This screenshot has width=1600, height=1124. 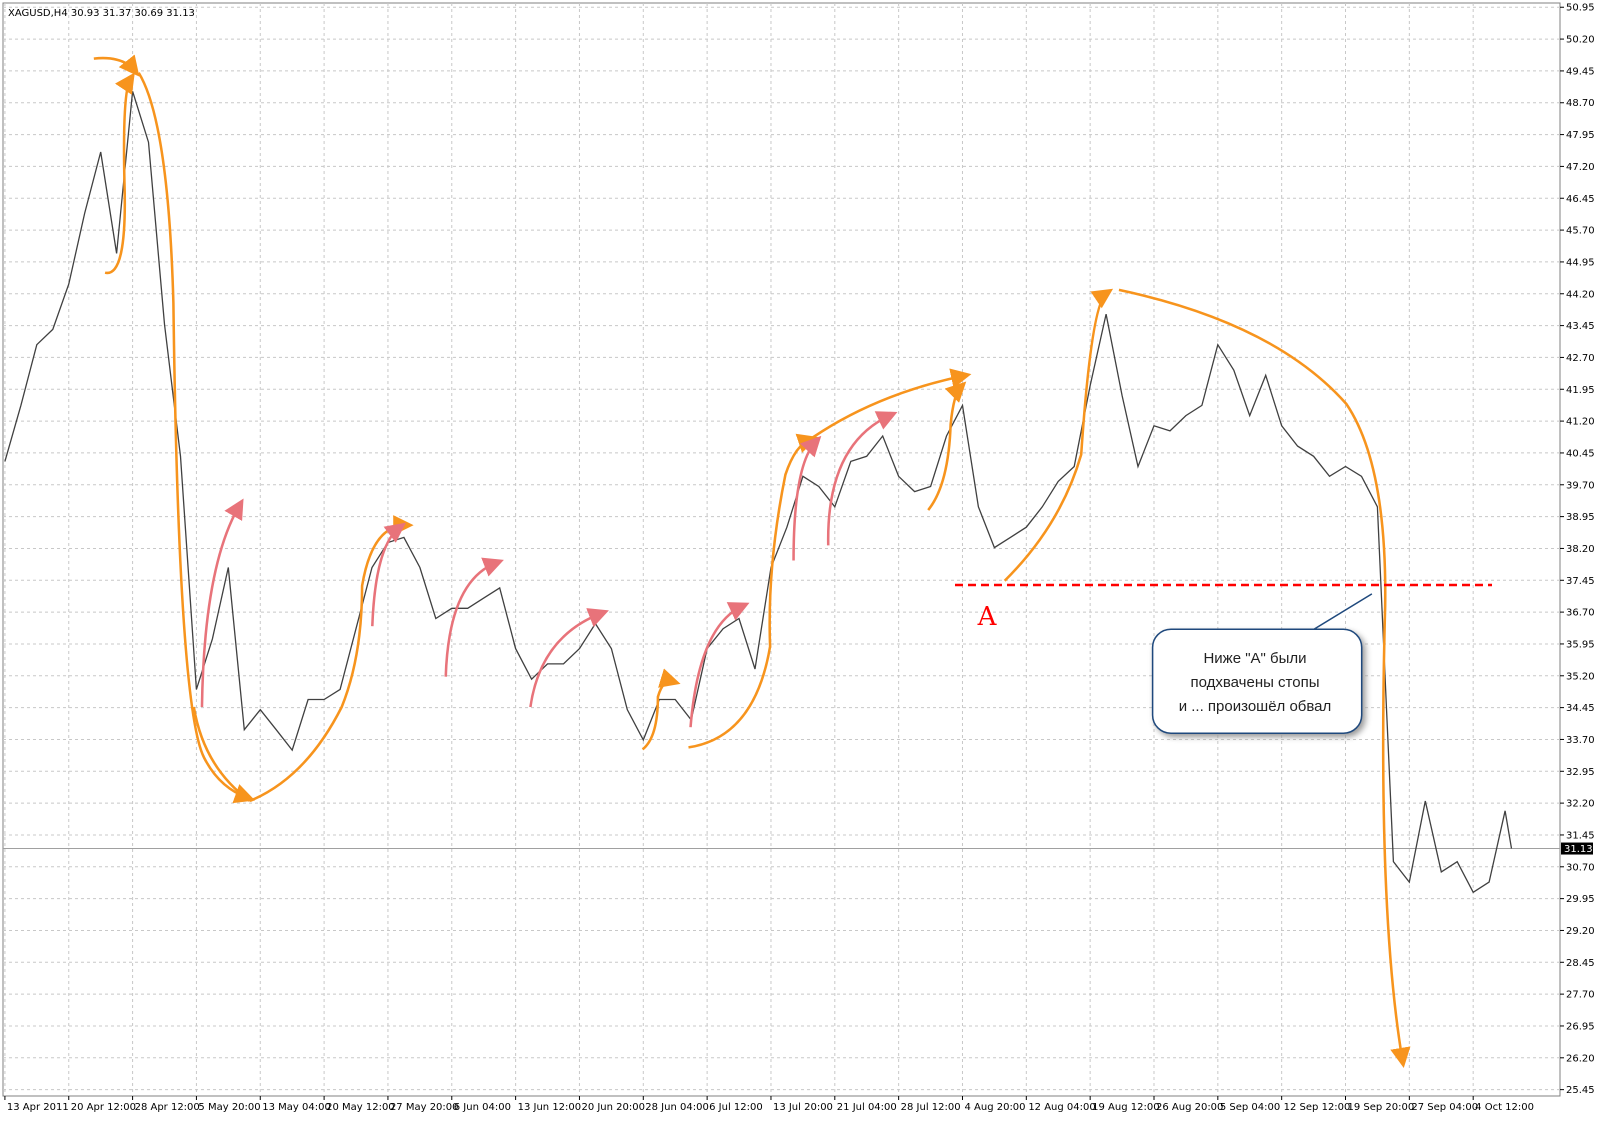 I want to click on x-tick-label: 13 May 04:00, so click(x=296, y=1107).